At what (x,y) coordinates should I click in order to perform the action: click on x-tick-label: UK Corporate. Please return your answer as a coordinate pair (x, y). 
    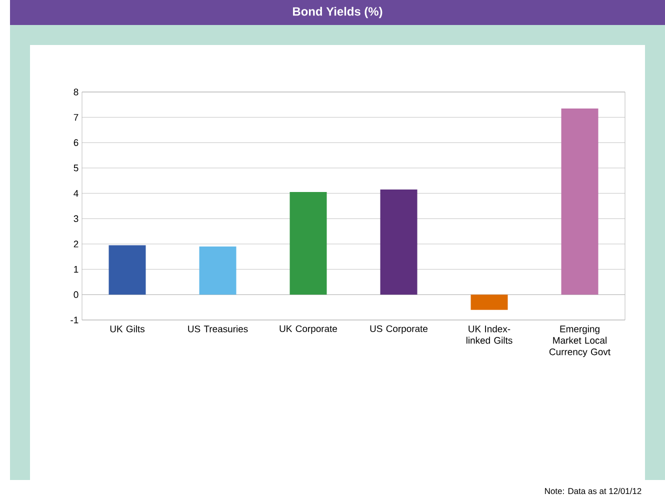
    Looking at the image, I should click on (309, 329).